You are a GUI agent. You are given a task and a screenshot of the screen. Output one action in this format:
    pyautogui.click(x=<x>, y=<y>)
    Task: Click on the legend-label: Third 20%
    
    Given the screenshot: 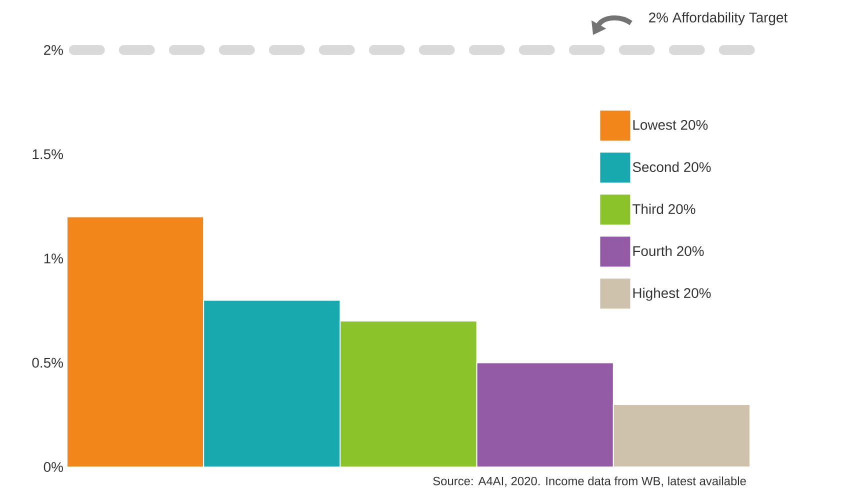 What is the action you would take?
    pyautogui.click(x=664, y=209)
    